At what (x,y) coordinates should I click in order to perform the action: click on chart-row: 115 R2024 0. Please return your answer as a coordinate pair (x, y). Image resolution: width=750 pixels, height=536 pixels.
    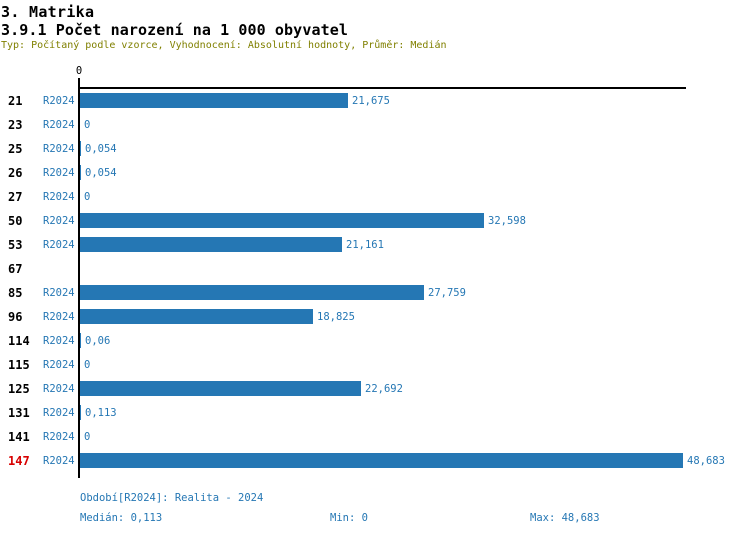
    Looking at the image, I should click on (375, 365).